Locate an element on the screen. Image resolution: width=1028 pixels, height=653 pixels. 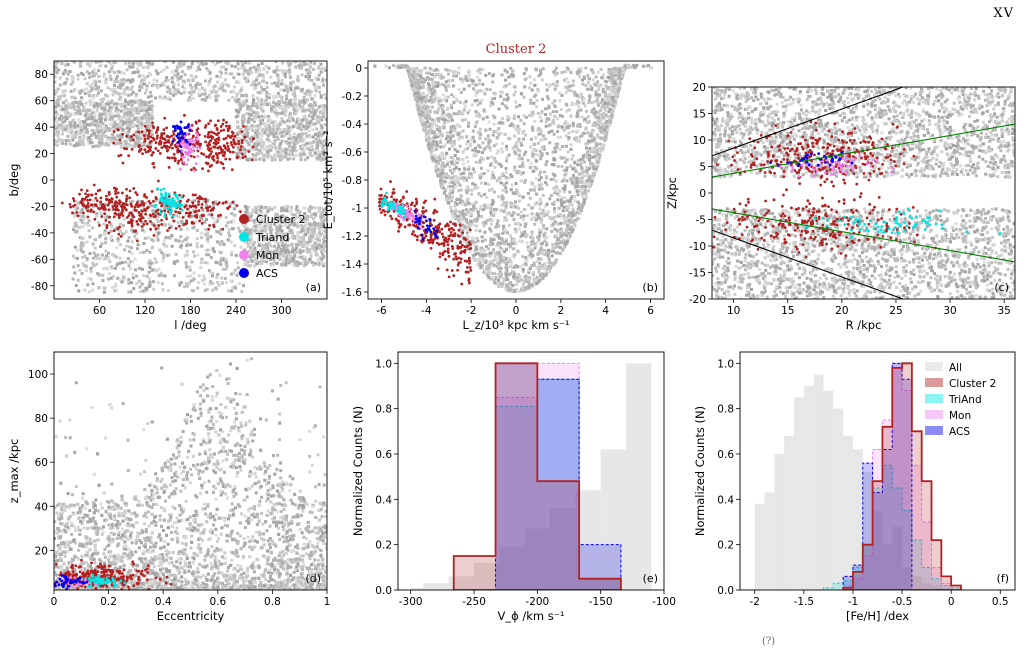
y-tick-label: 40 is located at coordinates (41, 128).